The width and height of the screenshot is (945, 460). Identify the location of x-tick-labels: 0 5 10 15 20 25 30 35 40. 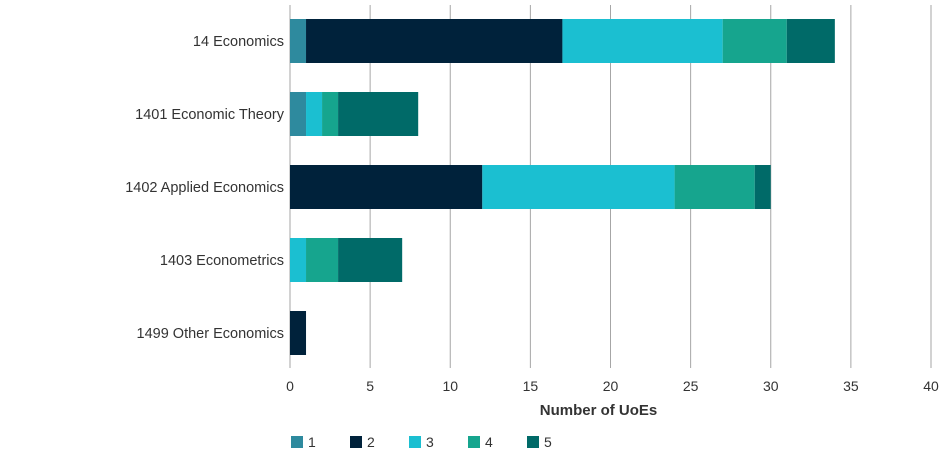
(612, 386).